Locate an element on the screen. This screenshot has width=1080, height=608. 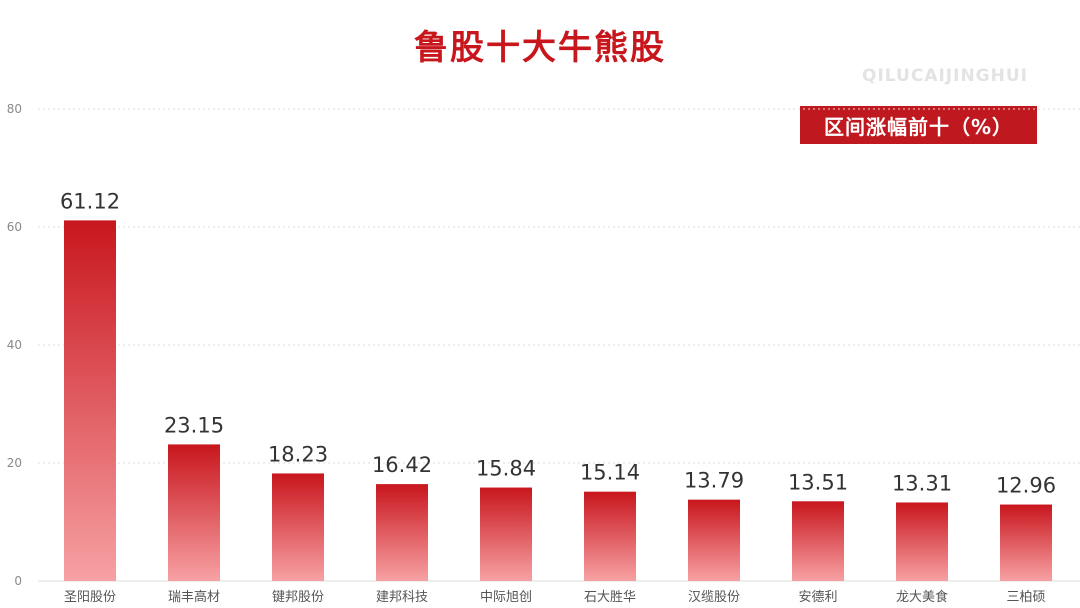
x-tick-label: 汉缆股份 is located at coordinates (714, 597).